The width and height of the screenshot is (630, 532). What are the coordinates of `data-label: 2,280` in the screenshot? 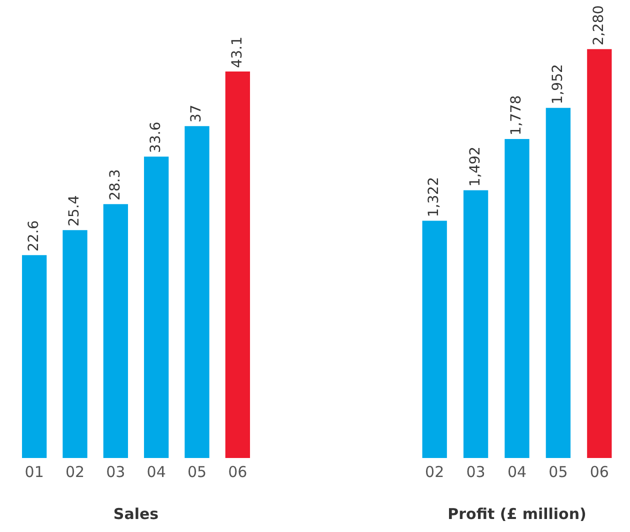 It's located at (599, 25).